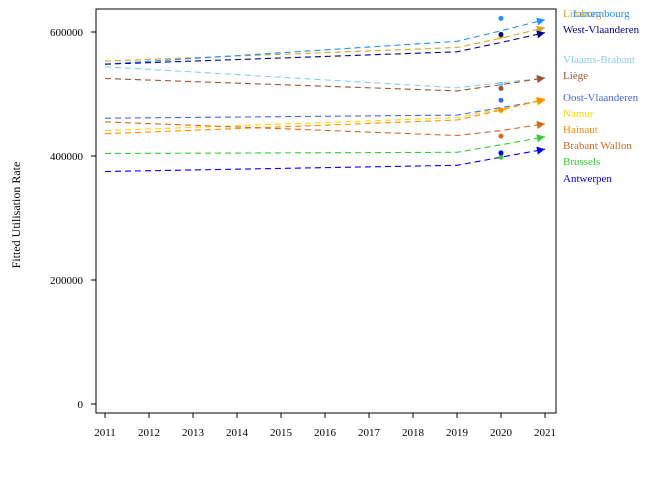 This screenshot has height=485, width=672. I want to click on x-tick-label: 2020, so click(501, 433).